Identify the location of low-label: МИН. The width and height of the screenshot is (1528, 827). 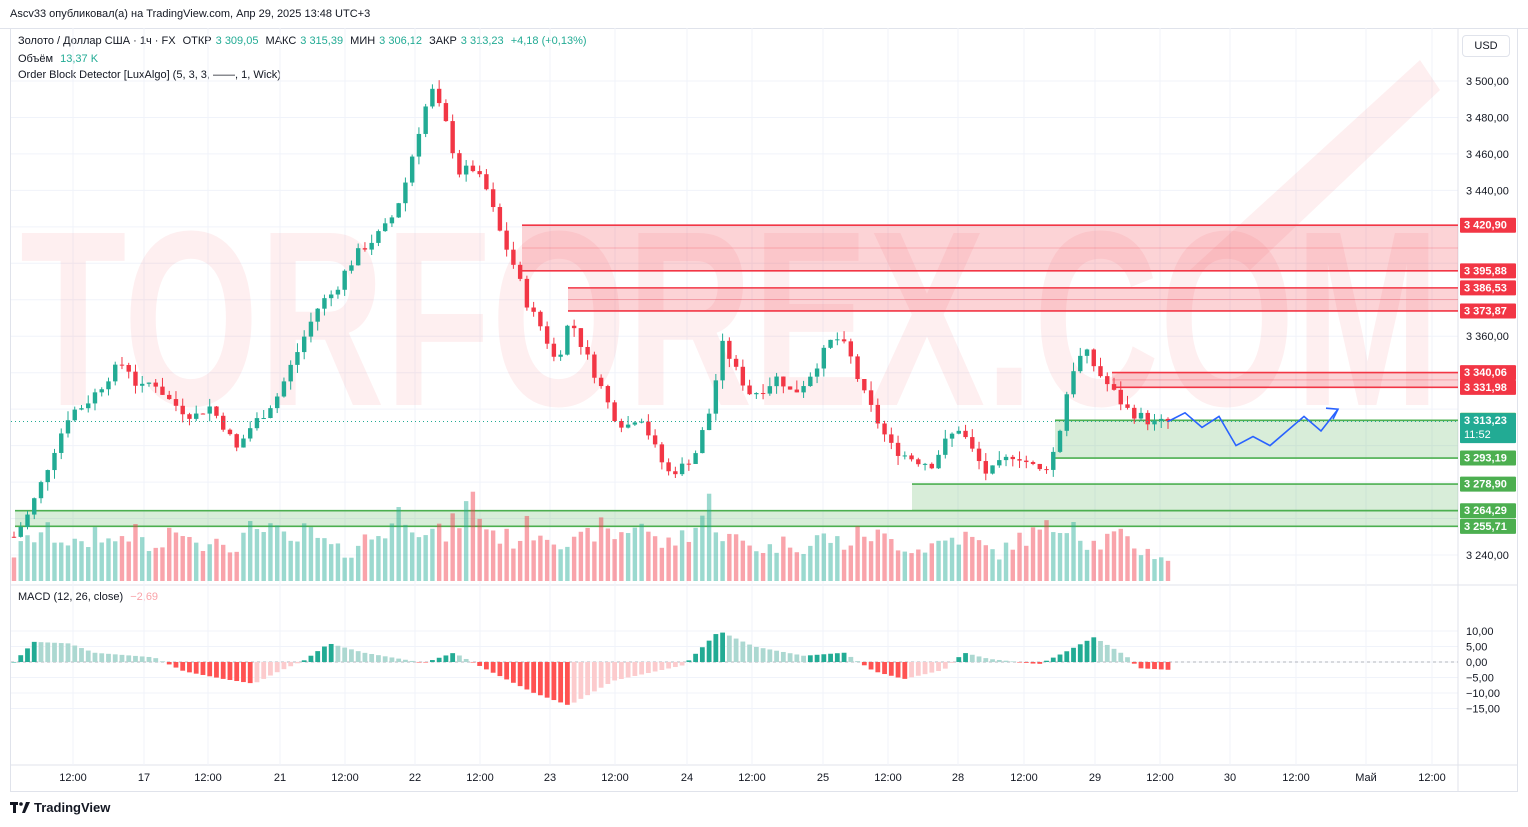
(363, 41).